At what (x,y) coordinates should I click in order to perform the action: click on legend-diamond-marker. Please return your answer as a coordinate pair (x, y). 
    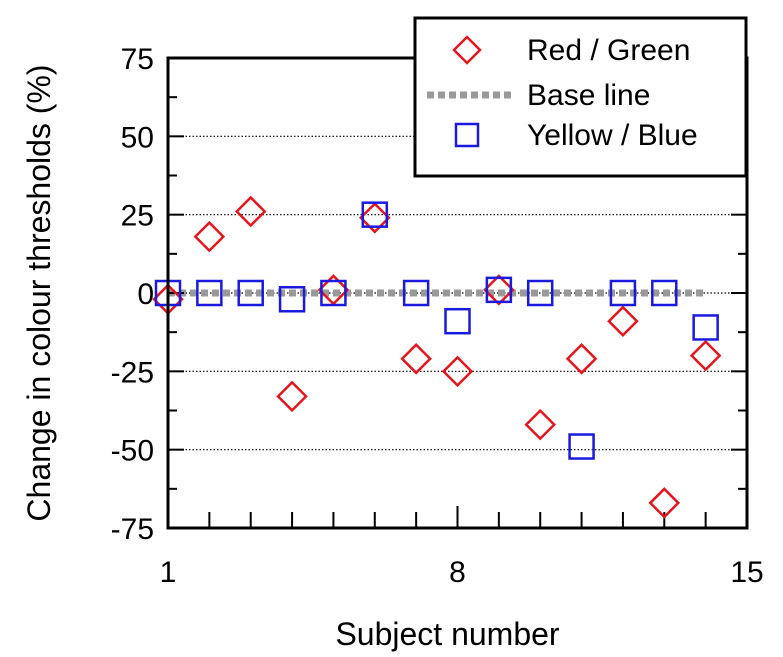
    Looking at the image, I should click on (467, 50).